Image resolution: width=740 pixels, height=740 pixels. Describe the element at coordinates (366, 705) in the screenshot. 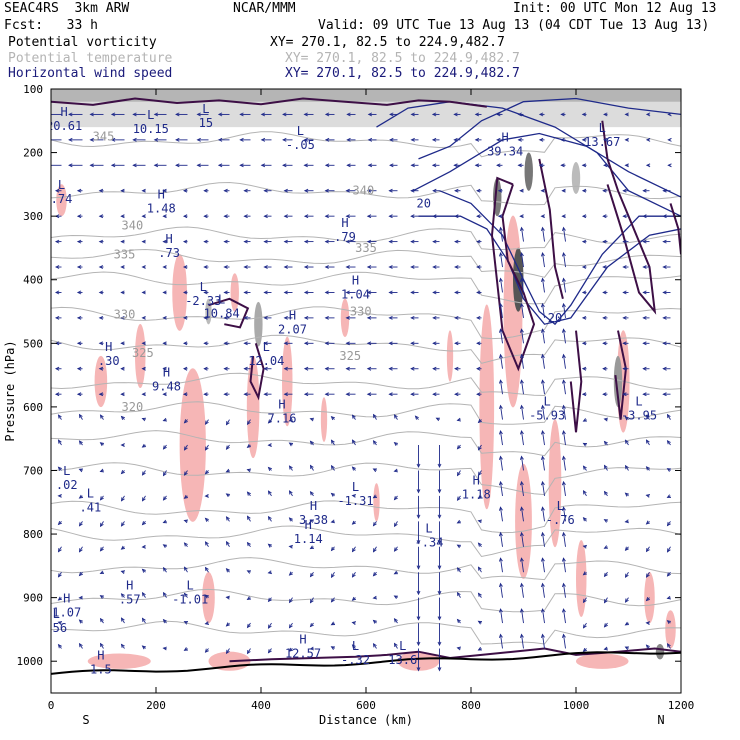

I see `x-tick-label: 600` at that location.